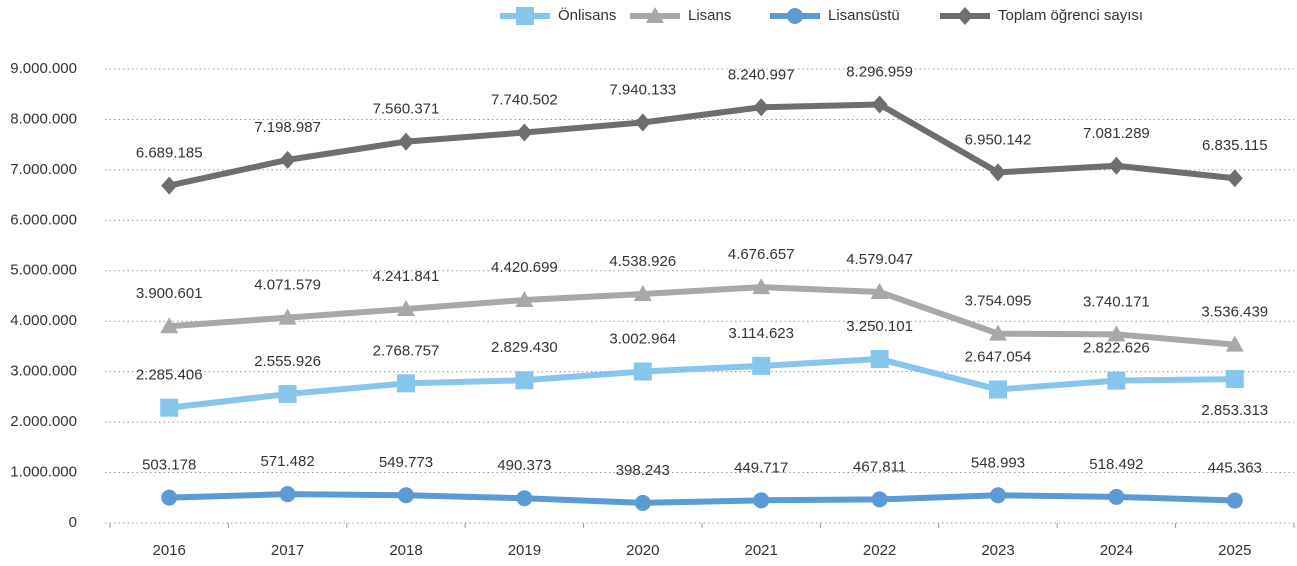 This screenshot has height=566, width=1297. I want to click on x-tick-label: 2019, so click(524, 550).